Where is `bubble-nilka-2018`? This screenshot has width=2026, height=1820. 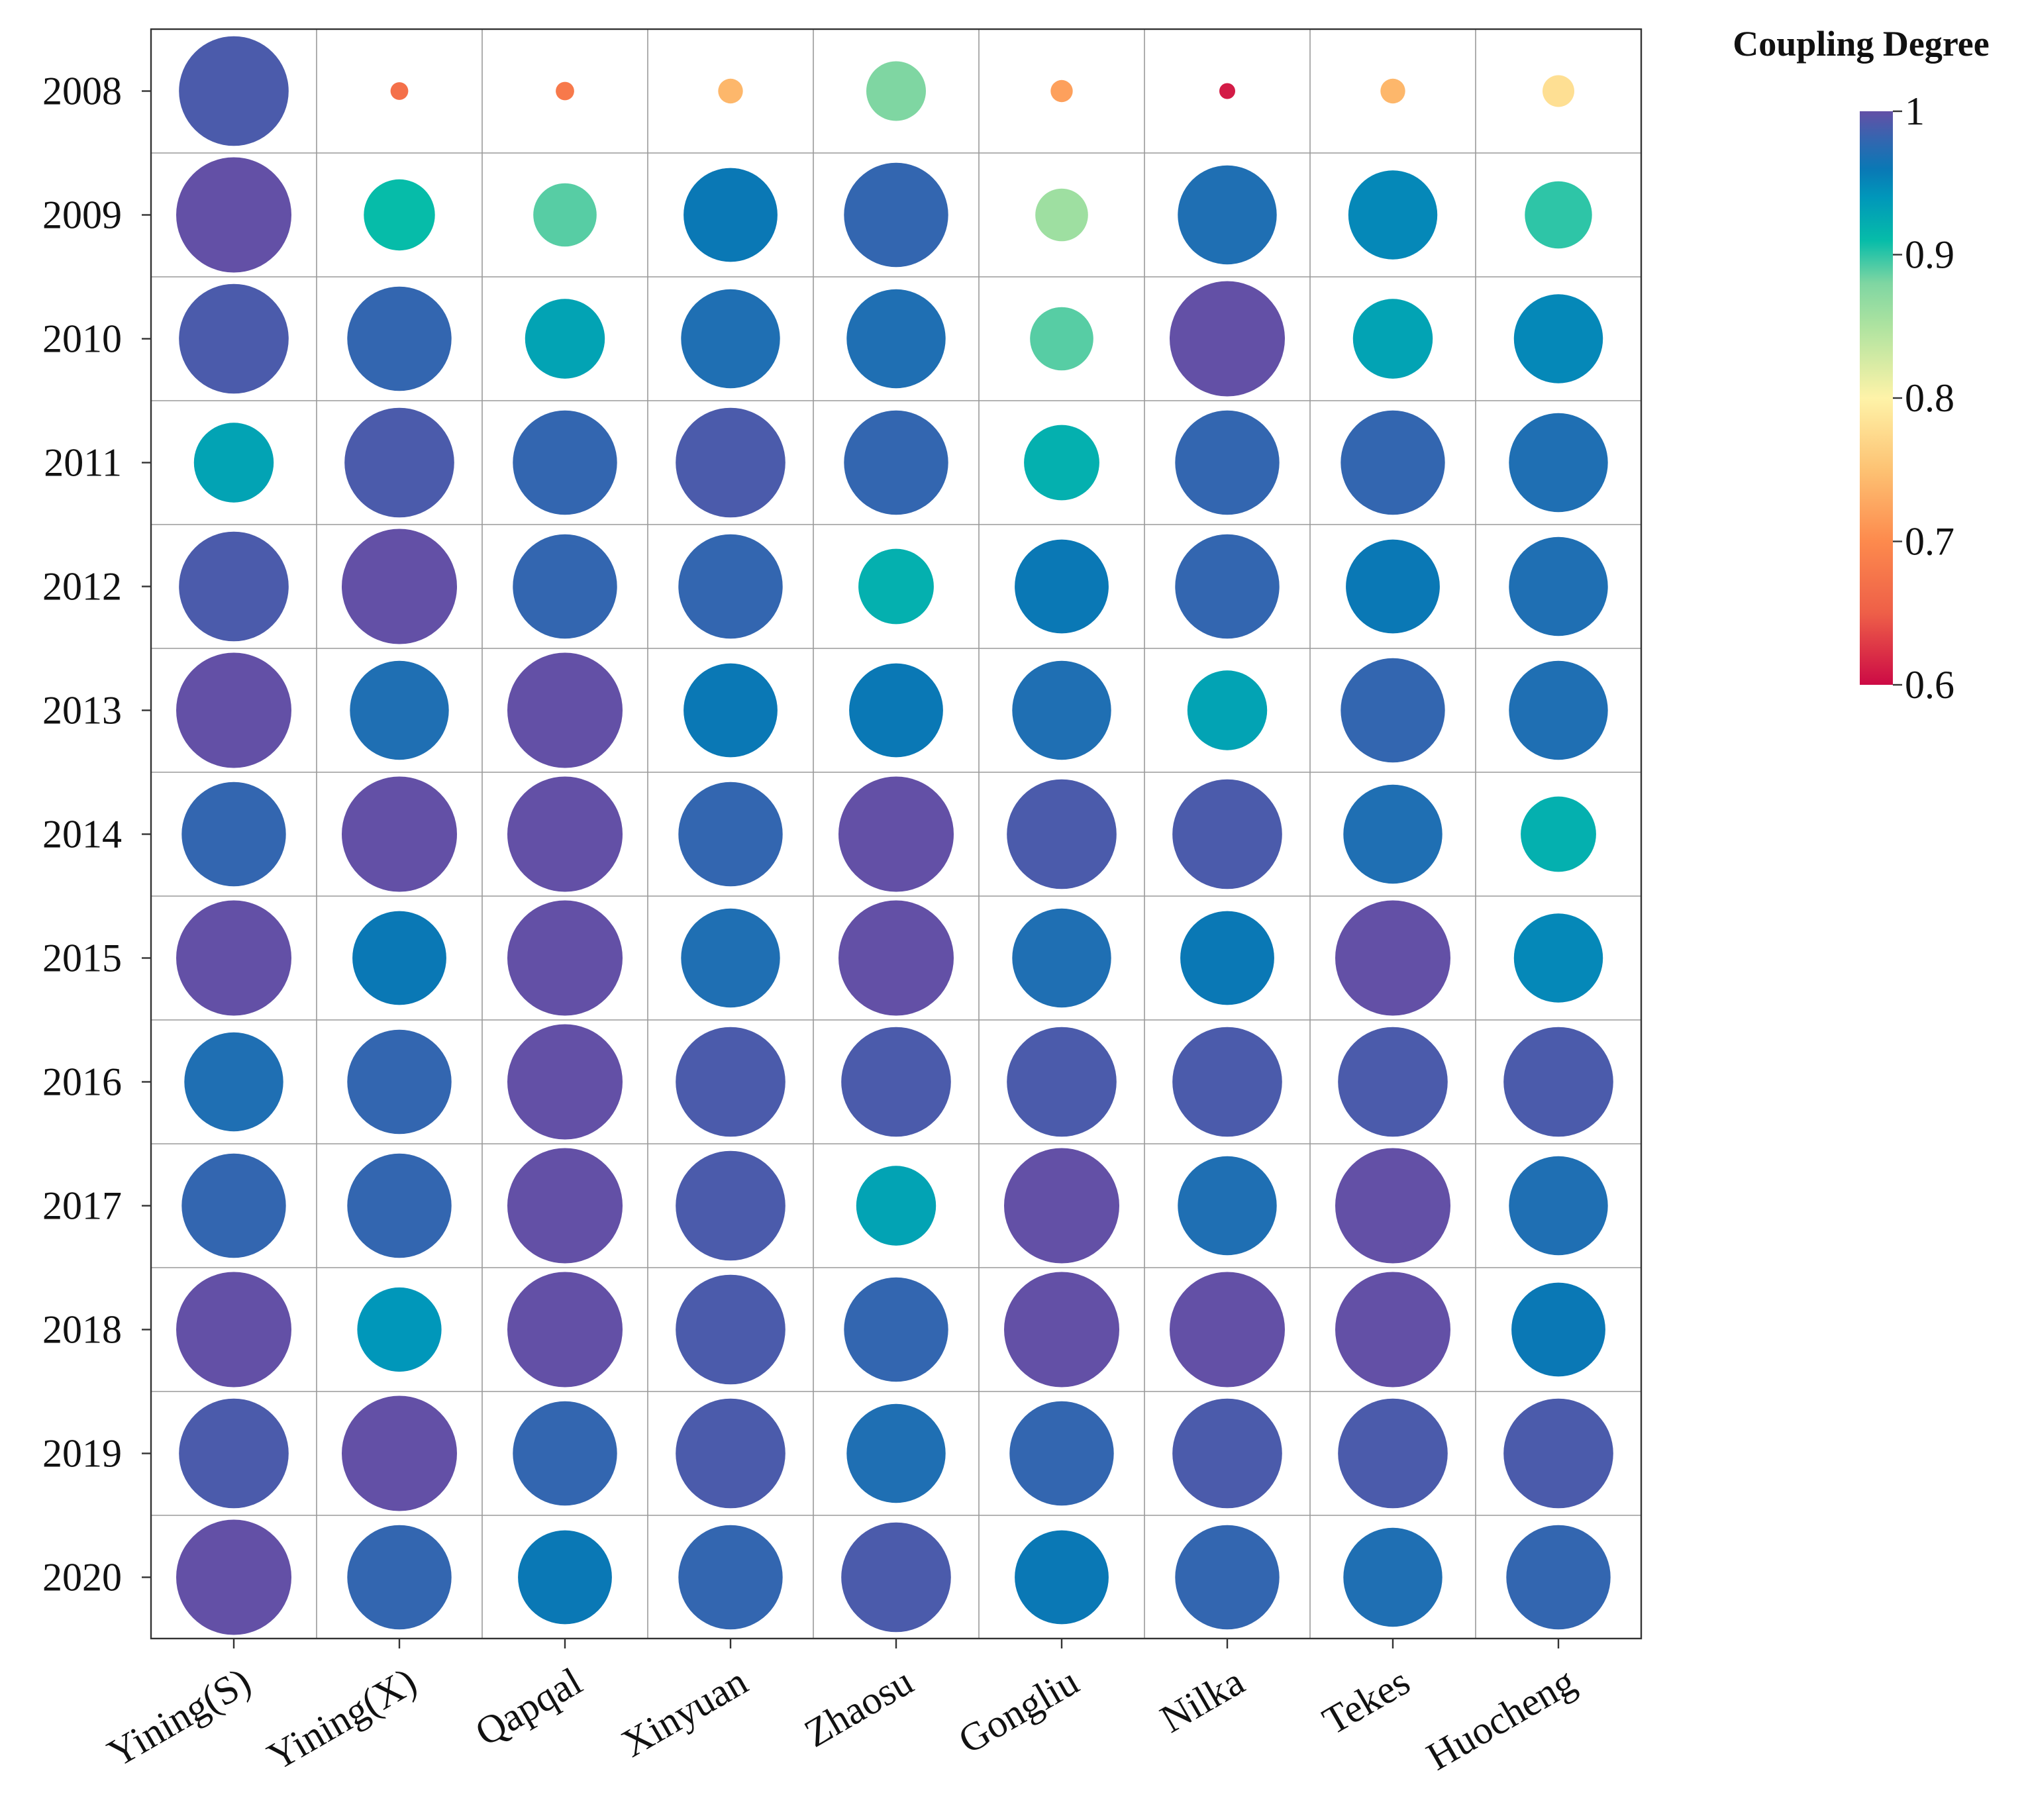 bubble-nilka-2018 is located at coordinates (1227, 1330).